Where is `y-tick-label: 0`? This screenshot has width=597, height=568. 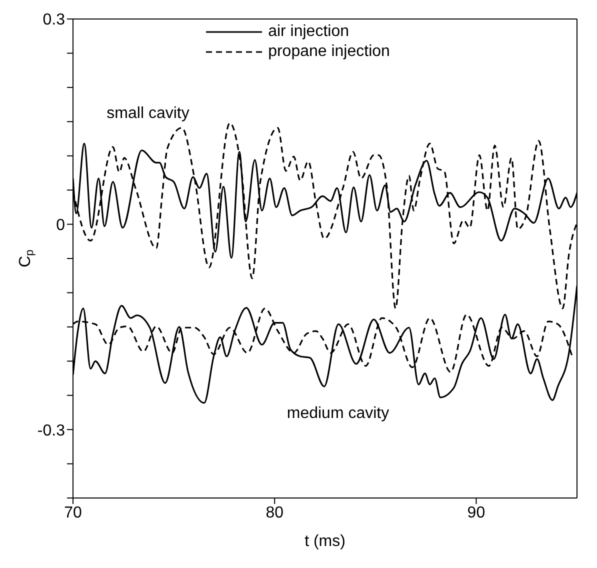
y-tick-label: 0 is located at coordinates (61, 225).